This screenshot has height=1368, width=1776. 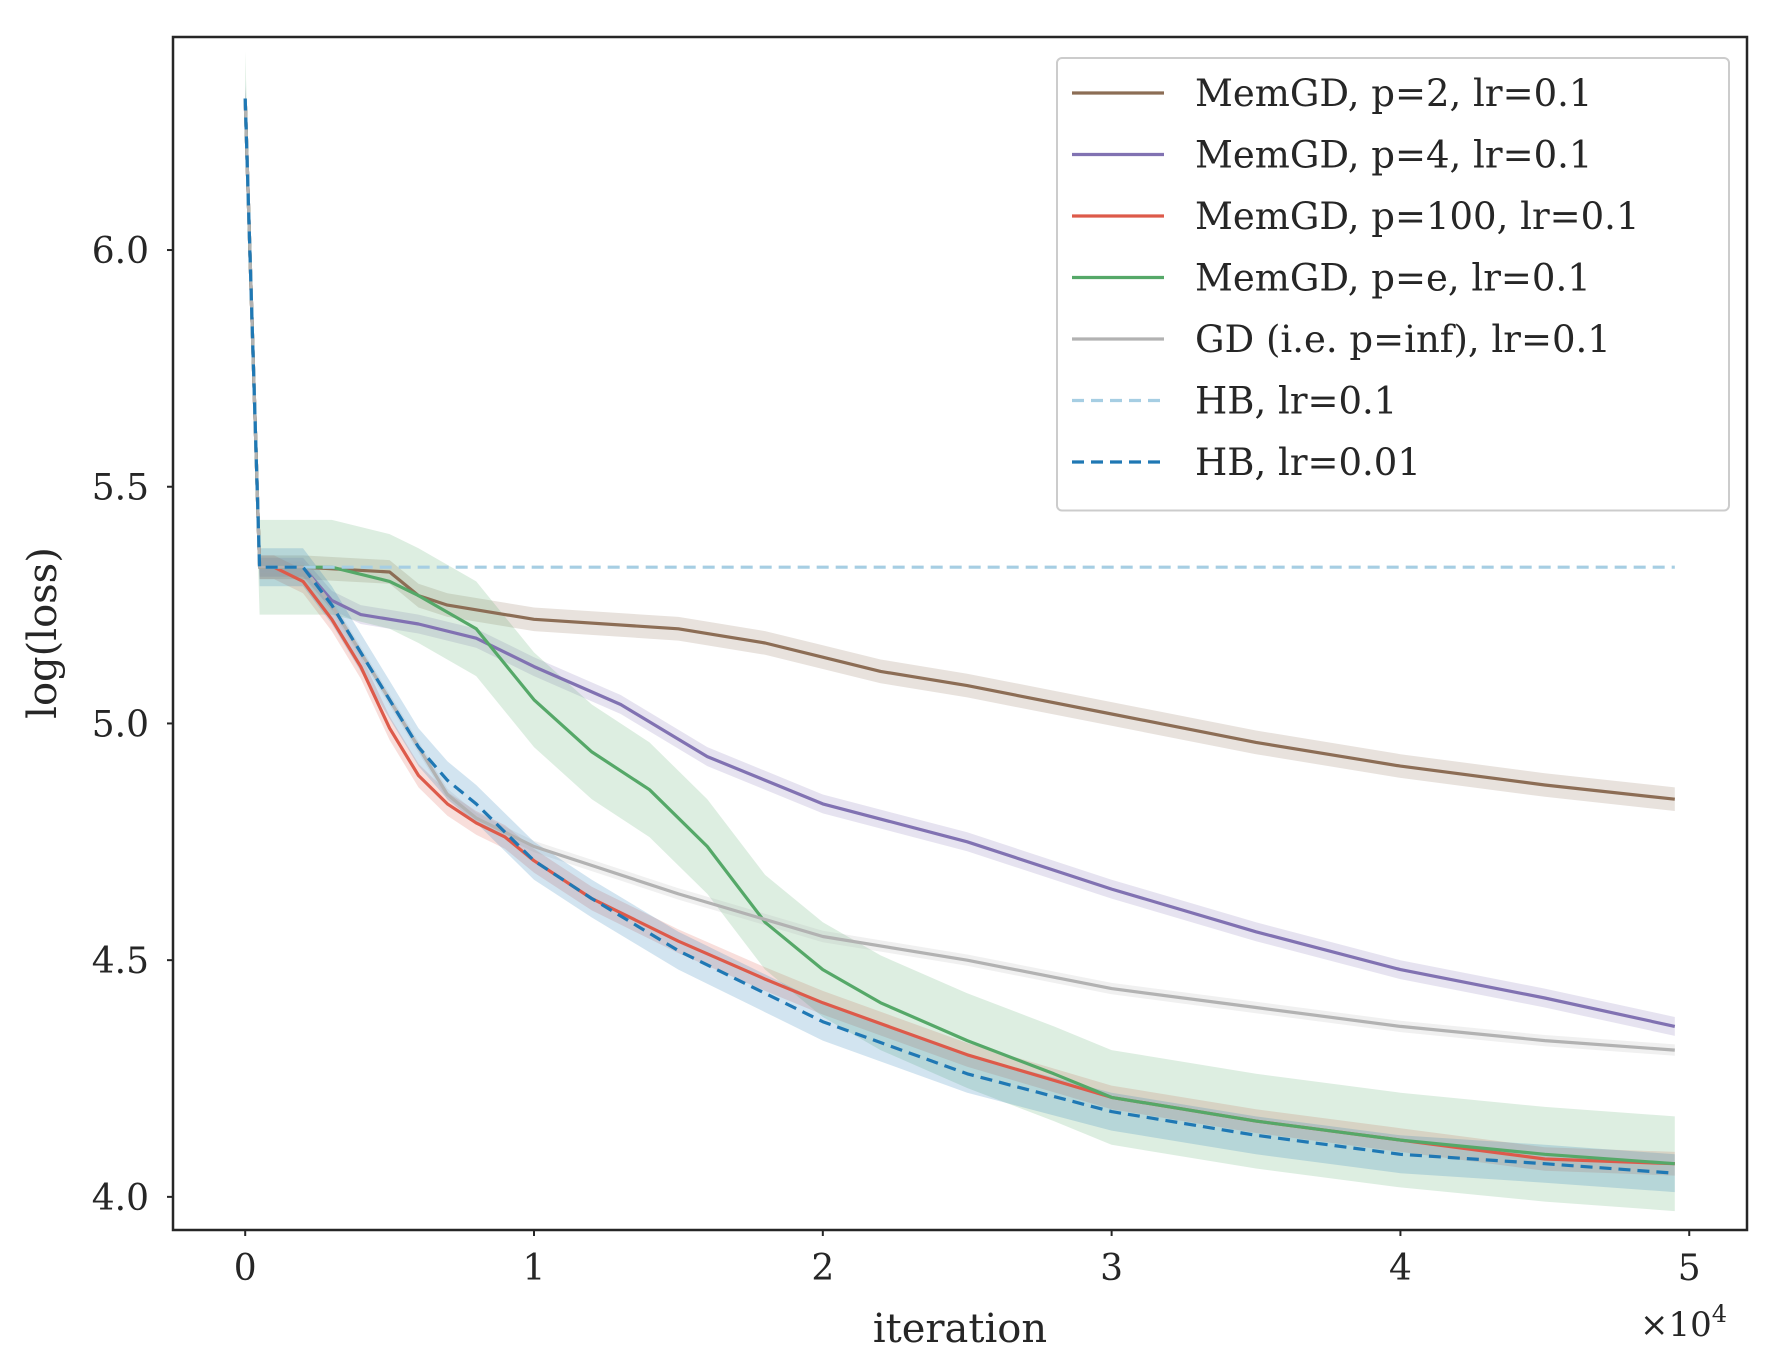 What do you see at coordinates (120, 961) in the screenshot?
I see `y-tick-label: 4.5` at bounding box center [120, 961].